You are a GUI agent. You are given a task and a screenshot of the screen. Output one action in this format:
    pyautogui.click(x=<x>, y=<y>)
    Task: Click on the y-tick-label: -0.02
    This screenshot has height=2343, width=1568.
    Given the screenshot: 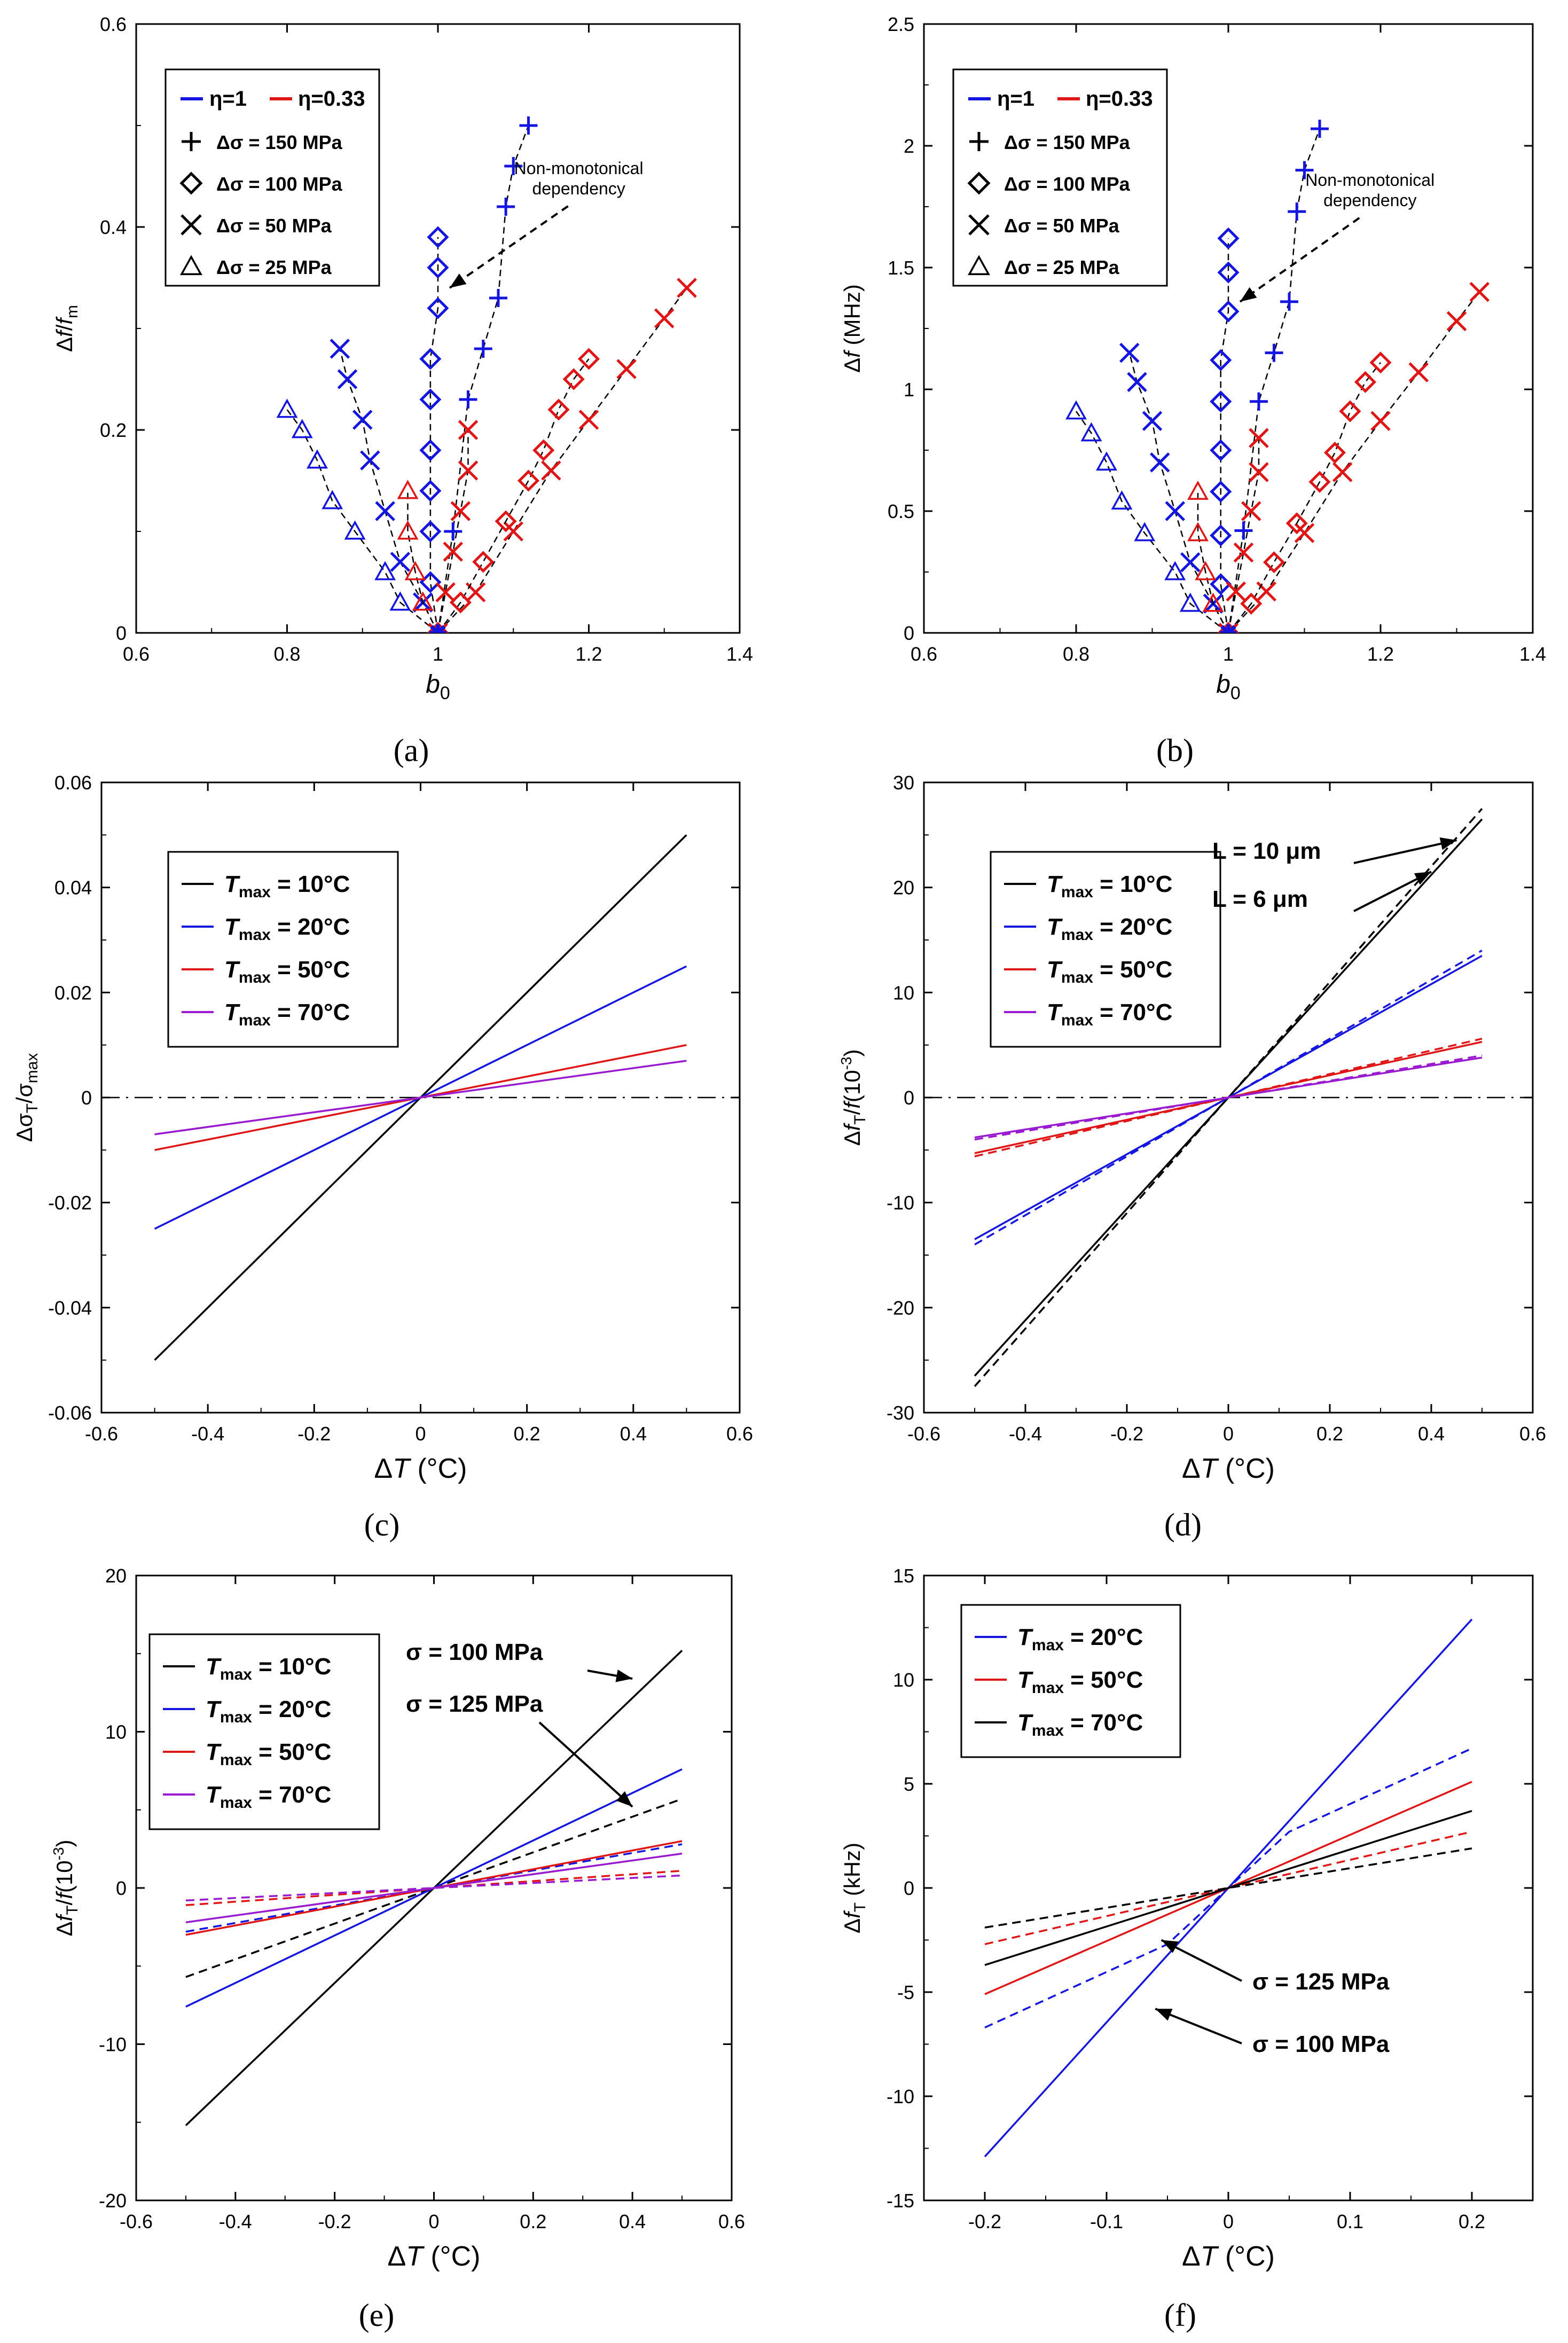 What is the action you would take?
    pyautogui.click(x=70, y=1203)
    